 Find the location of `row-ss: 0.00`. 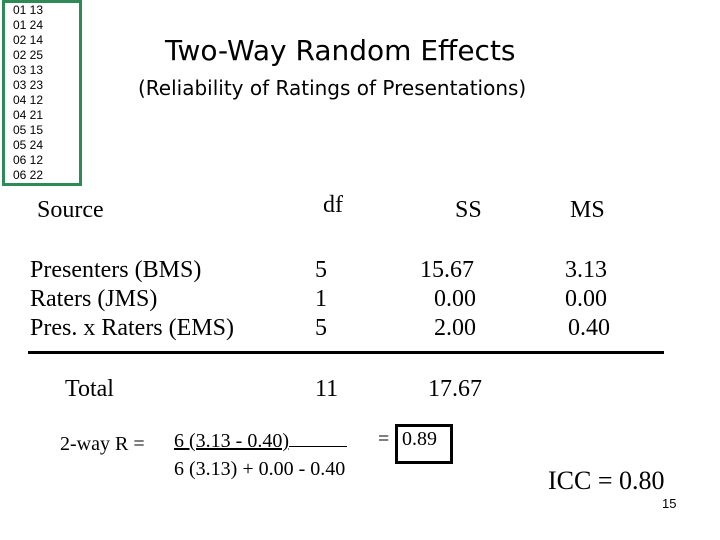

row-ss: 0.00 is located at coordinates (455, 299).